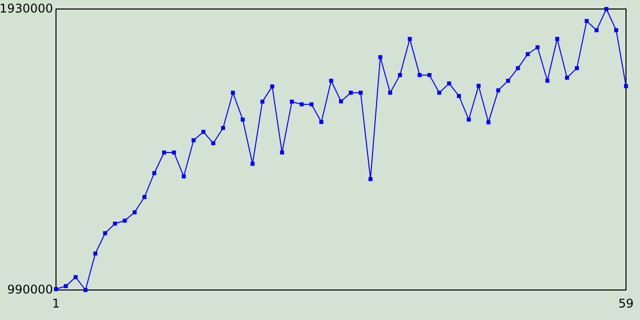  What do you see at coordinates (626, 303) in the screenshot?
I see `x-tick-label: 59` at bounding box center [626, 303].